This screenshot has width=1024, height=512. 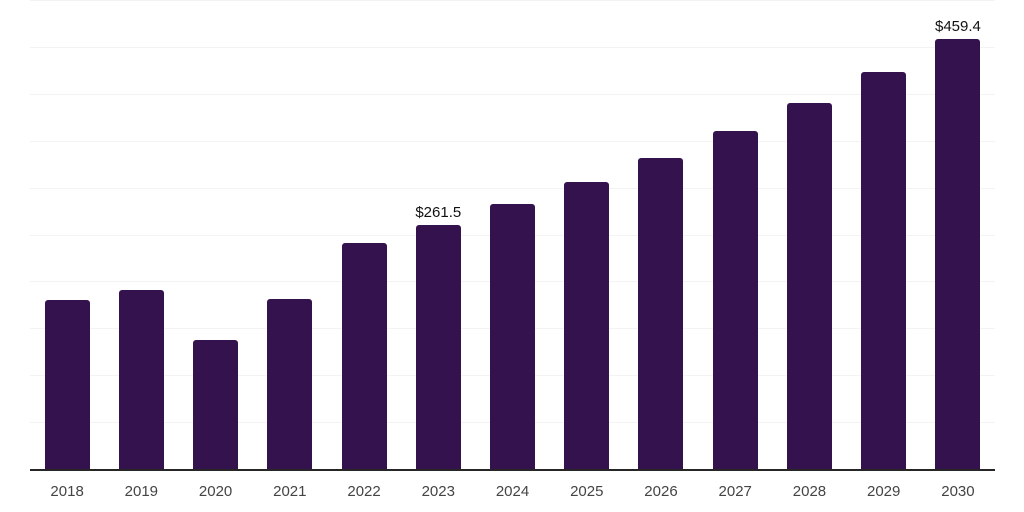 What do you see at coordinates (587, 491) in the screenshot?
I see `x-tick-label: 2025` at bounding box center [587, 491].